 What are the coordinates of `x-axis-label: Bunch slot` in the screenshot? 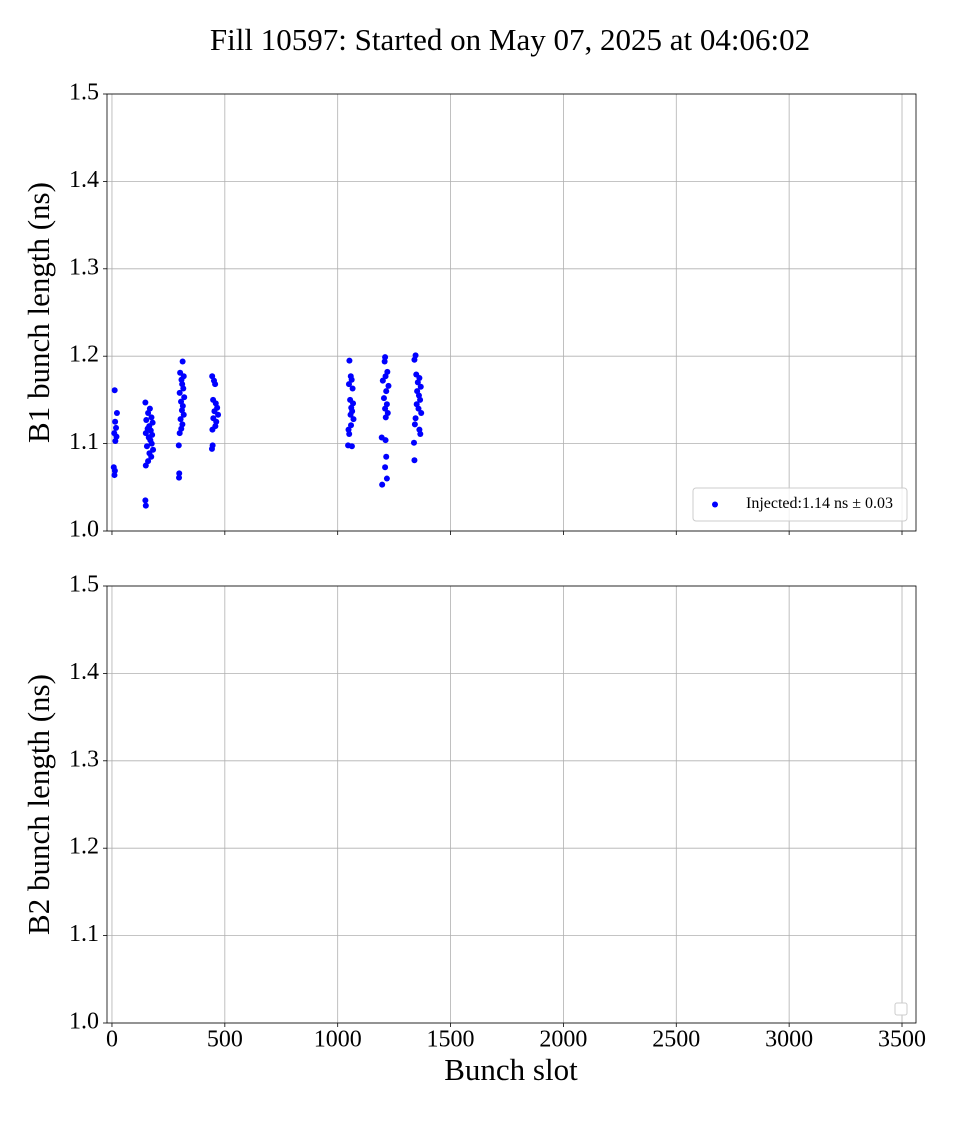 It's located at (511, 1069).